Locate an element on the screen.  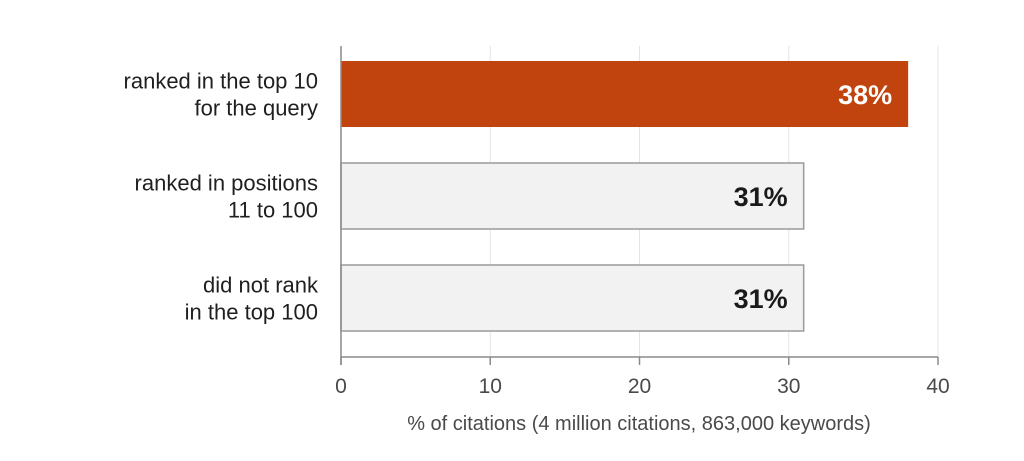
category-label-0: ranked in the top 10 for the query is located at coordinates (221, 95).